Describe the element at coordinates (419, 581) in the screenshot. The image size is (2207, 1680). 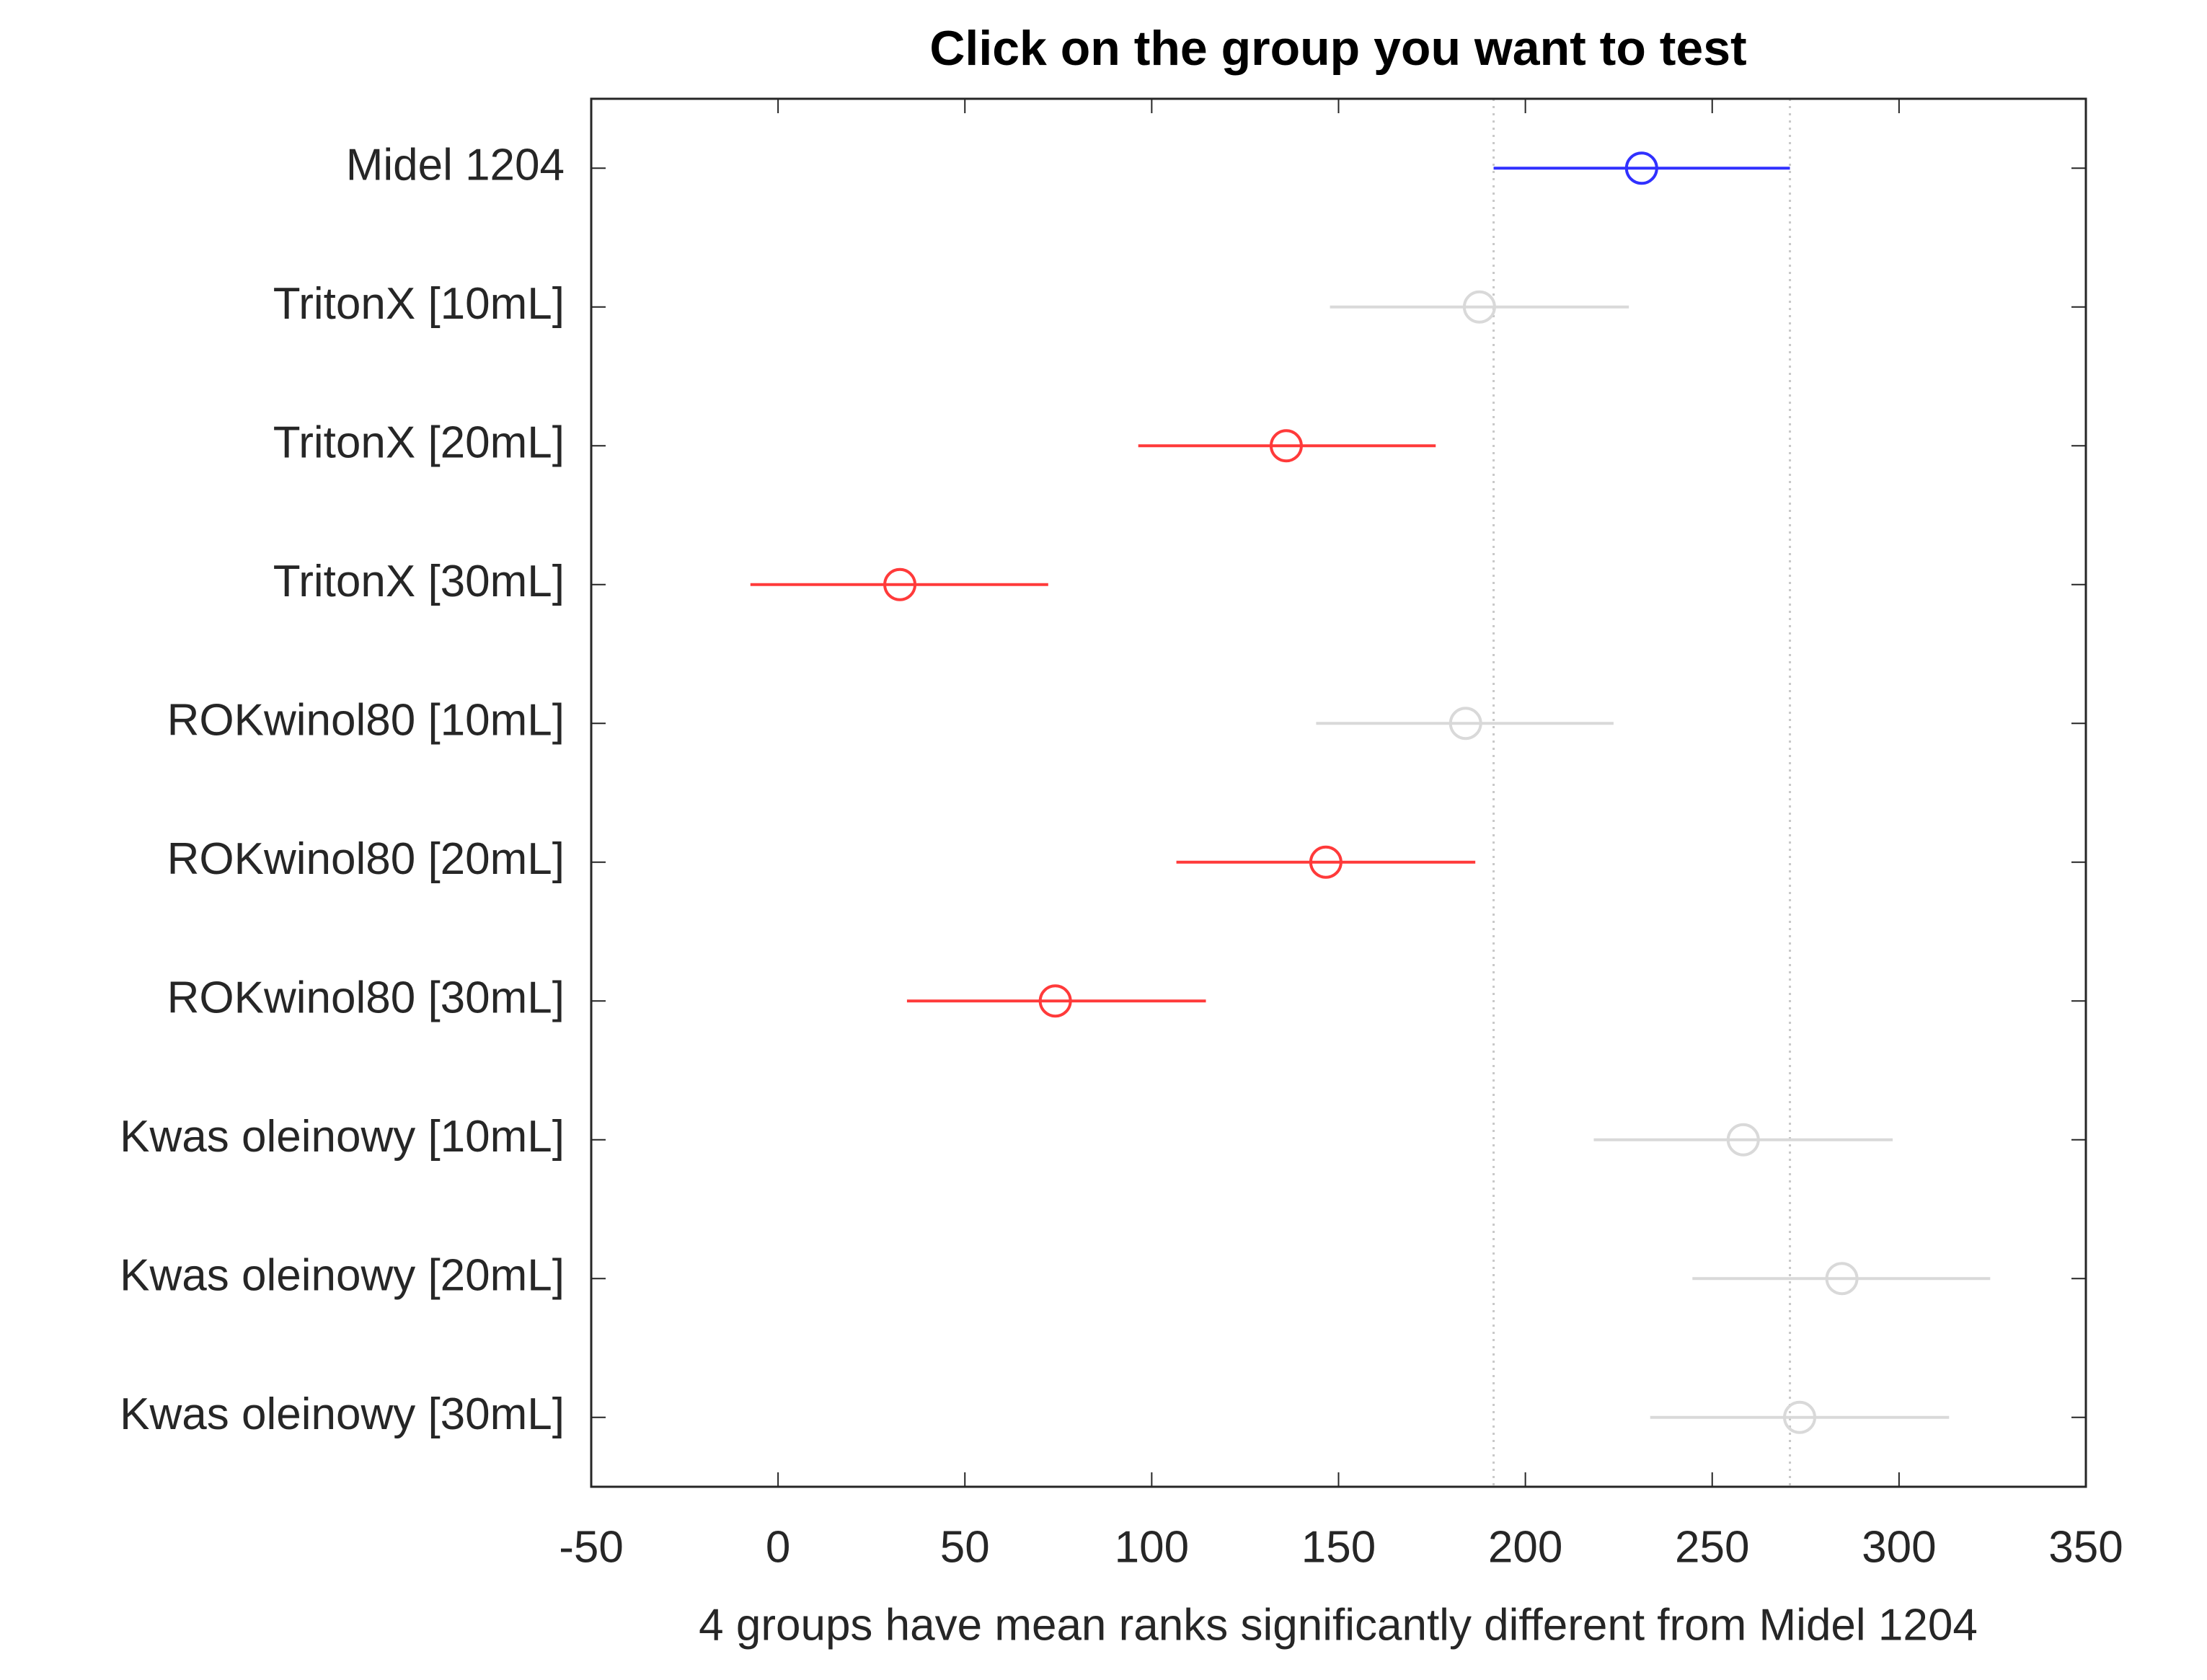
I see `y-tick-label: TritonX [30mL]` at that location.